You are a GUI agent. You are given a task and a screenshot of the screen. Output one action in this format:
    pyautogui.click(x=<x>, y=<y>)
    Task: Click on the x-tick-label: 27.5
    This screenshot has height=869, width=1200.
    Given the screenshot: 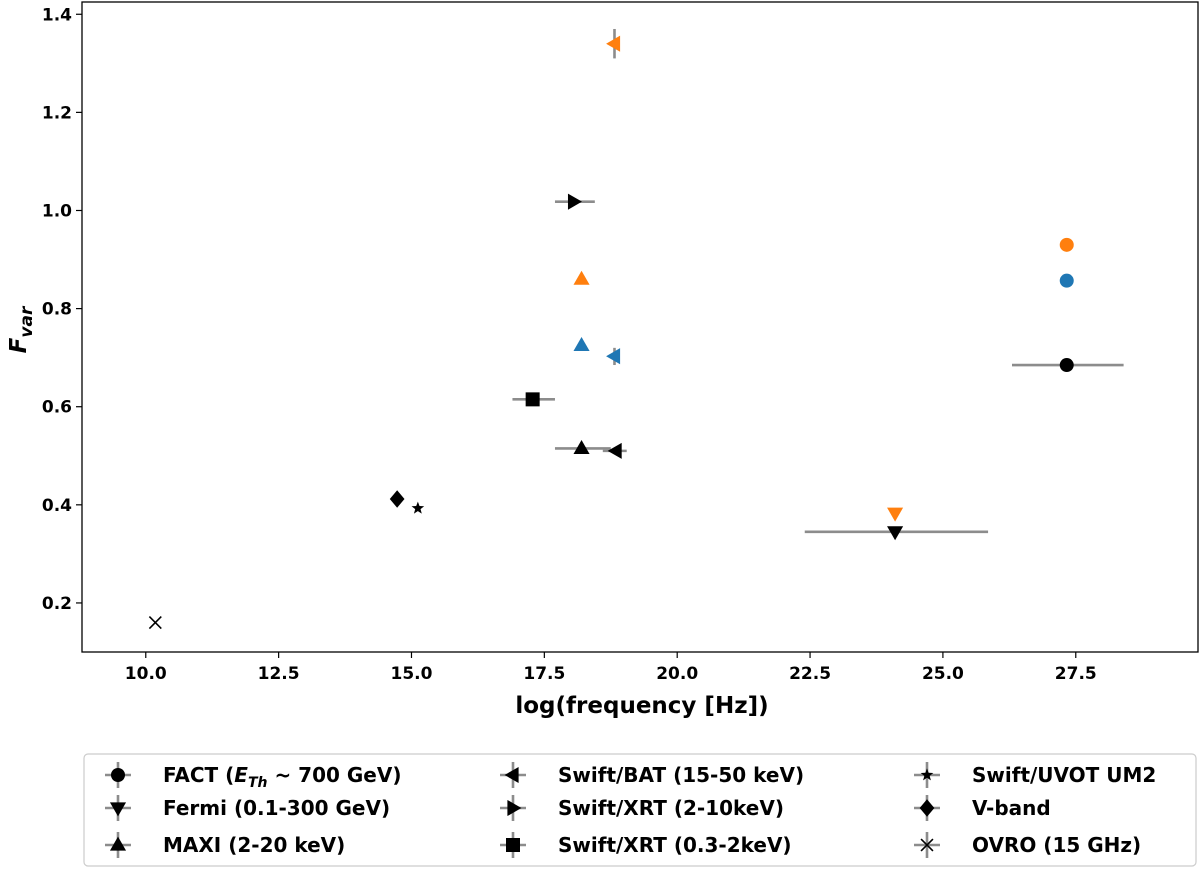 What is the action you would take?
    pyautogui.click(x=1076, y=674)
    